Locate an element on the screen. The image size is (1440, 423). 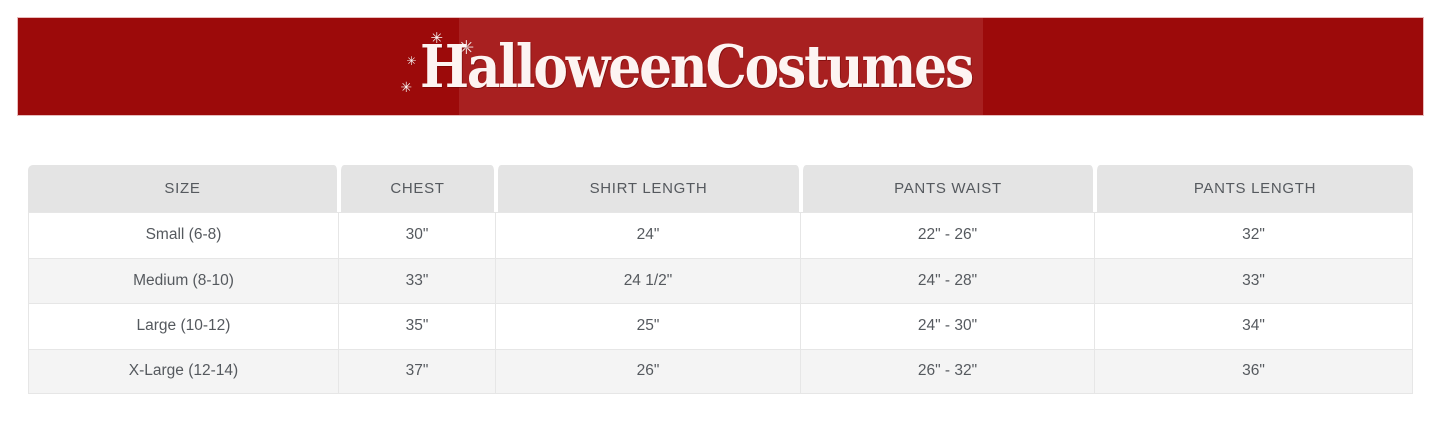
table-row: Large (10-12) 35" 25" 24" - 30" 34" is located at coordinates (720, 326).